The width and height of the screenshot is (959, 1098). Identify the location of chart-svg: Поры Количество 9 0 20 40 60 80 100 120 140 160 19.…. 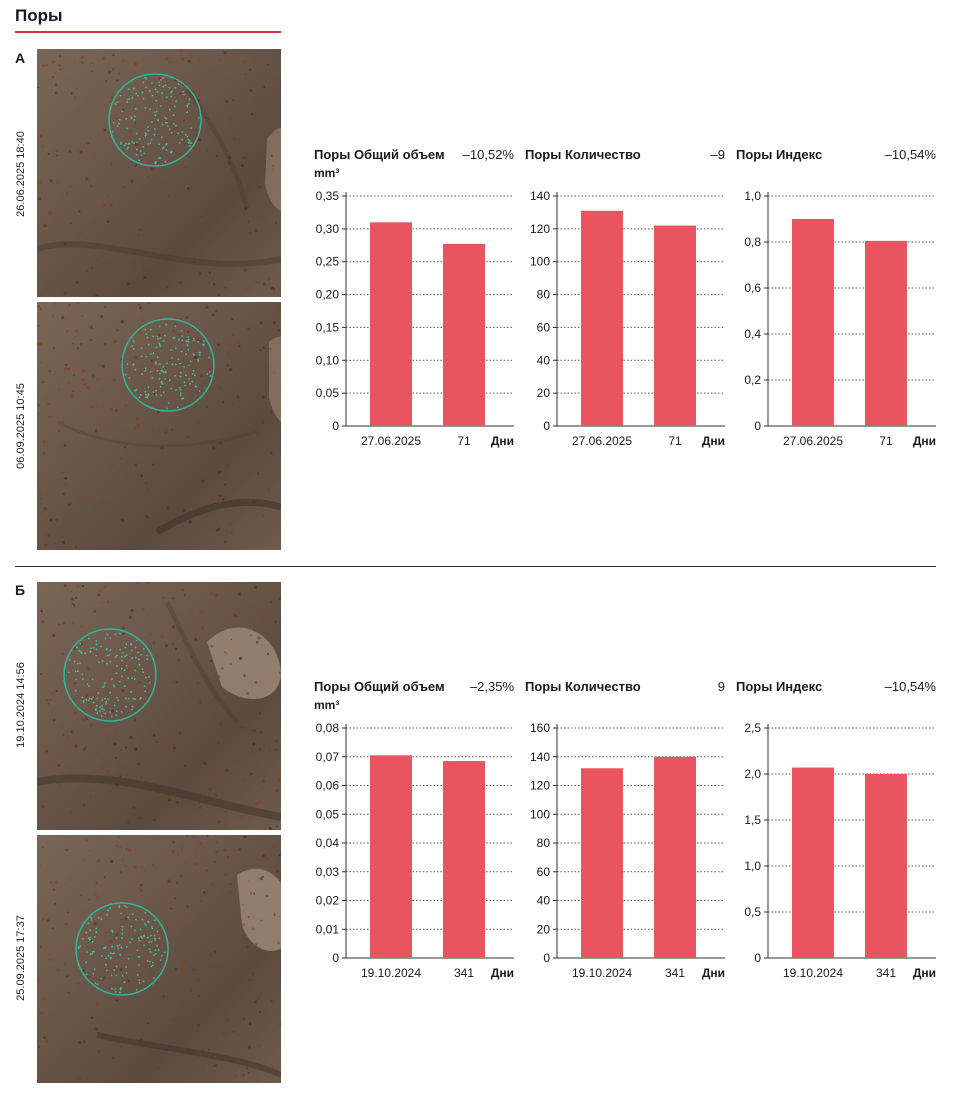
(625, 829).